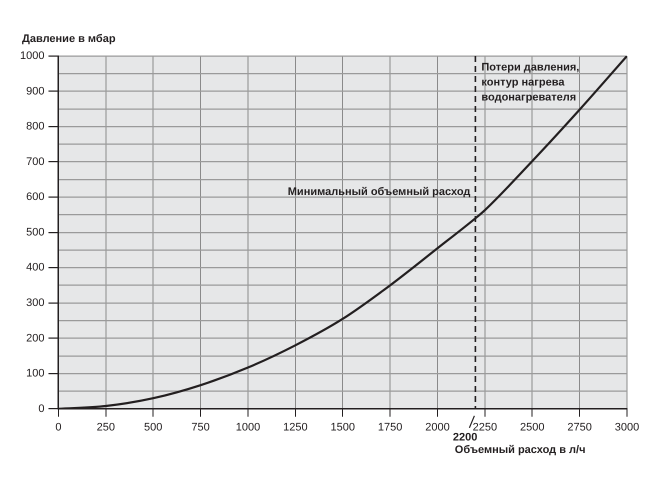  What do you see at coordinates (627, 427) in the screenshot?
I see `x-tick-label: 3000` at bounding box center [627, 427].